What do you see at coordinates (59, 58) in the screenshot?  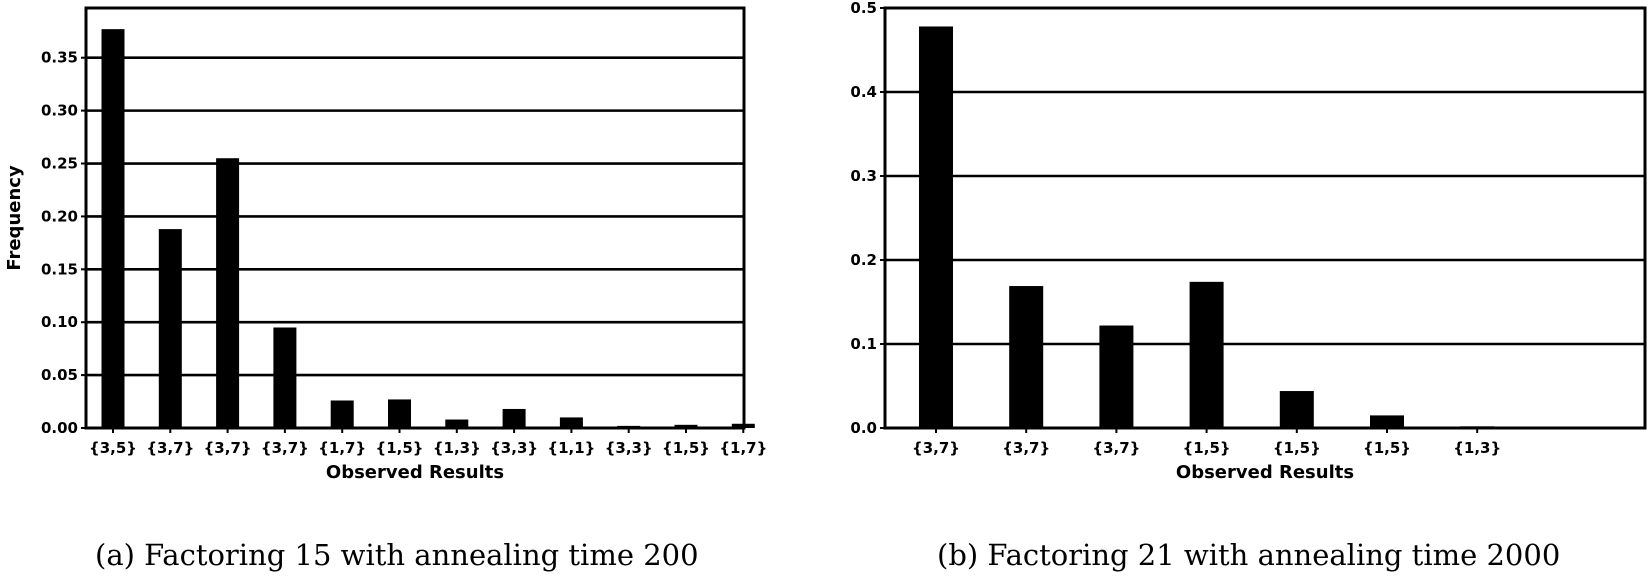 I see `chart-a-ytick-label: 0.35` at bounding box center [59, 58].